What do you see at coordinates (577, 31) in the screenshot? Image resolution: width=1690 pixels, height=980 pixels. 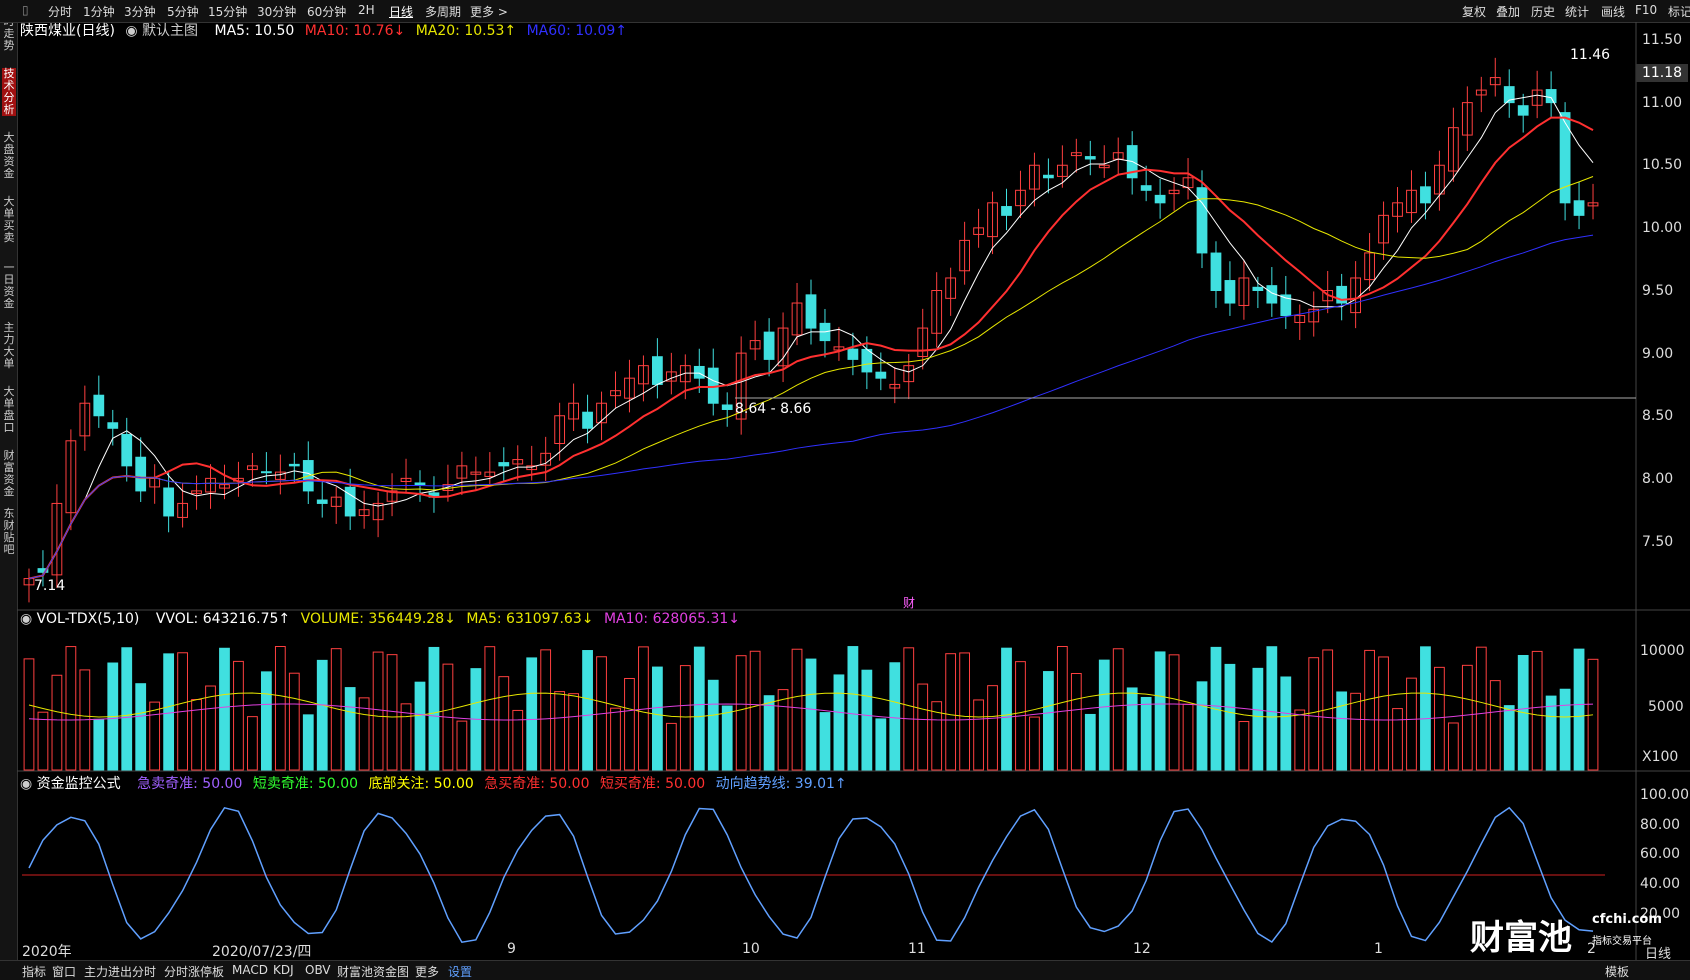 I see `ma60-value: MA60: 10.09↑` at bounding box center [577, 31].